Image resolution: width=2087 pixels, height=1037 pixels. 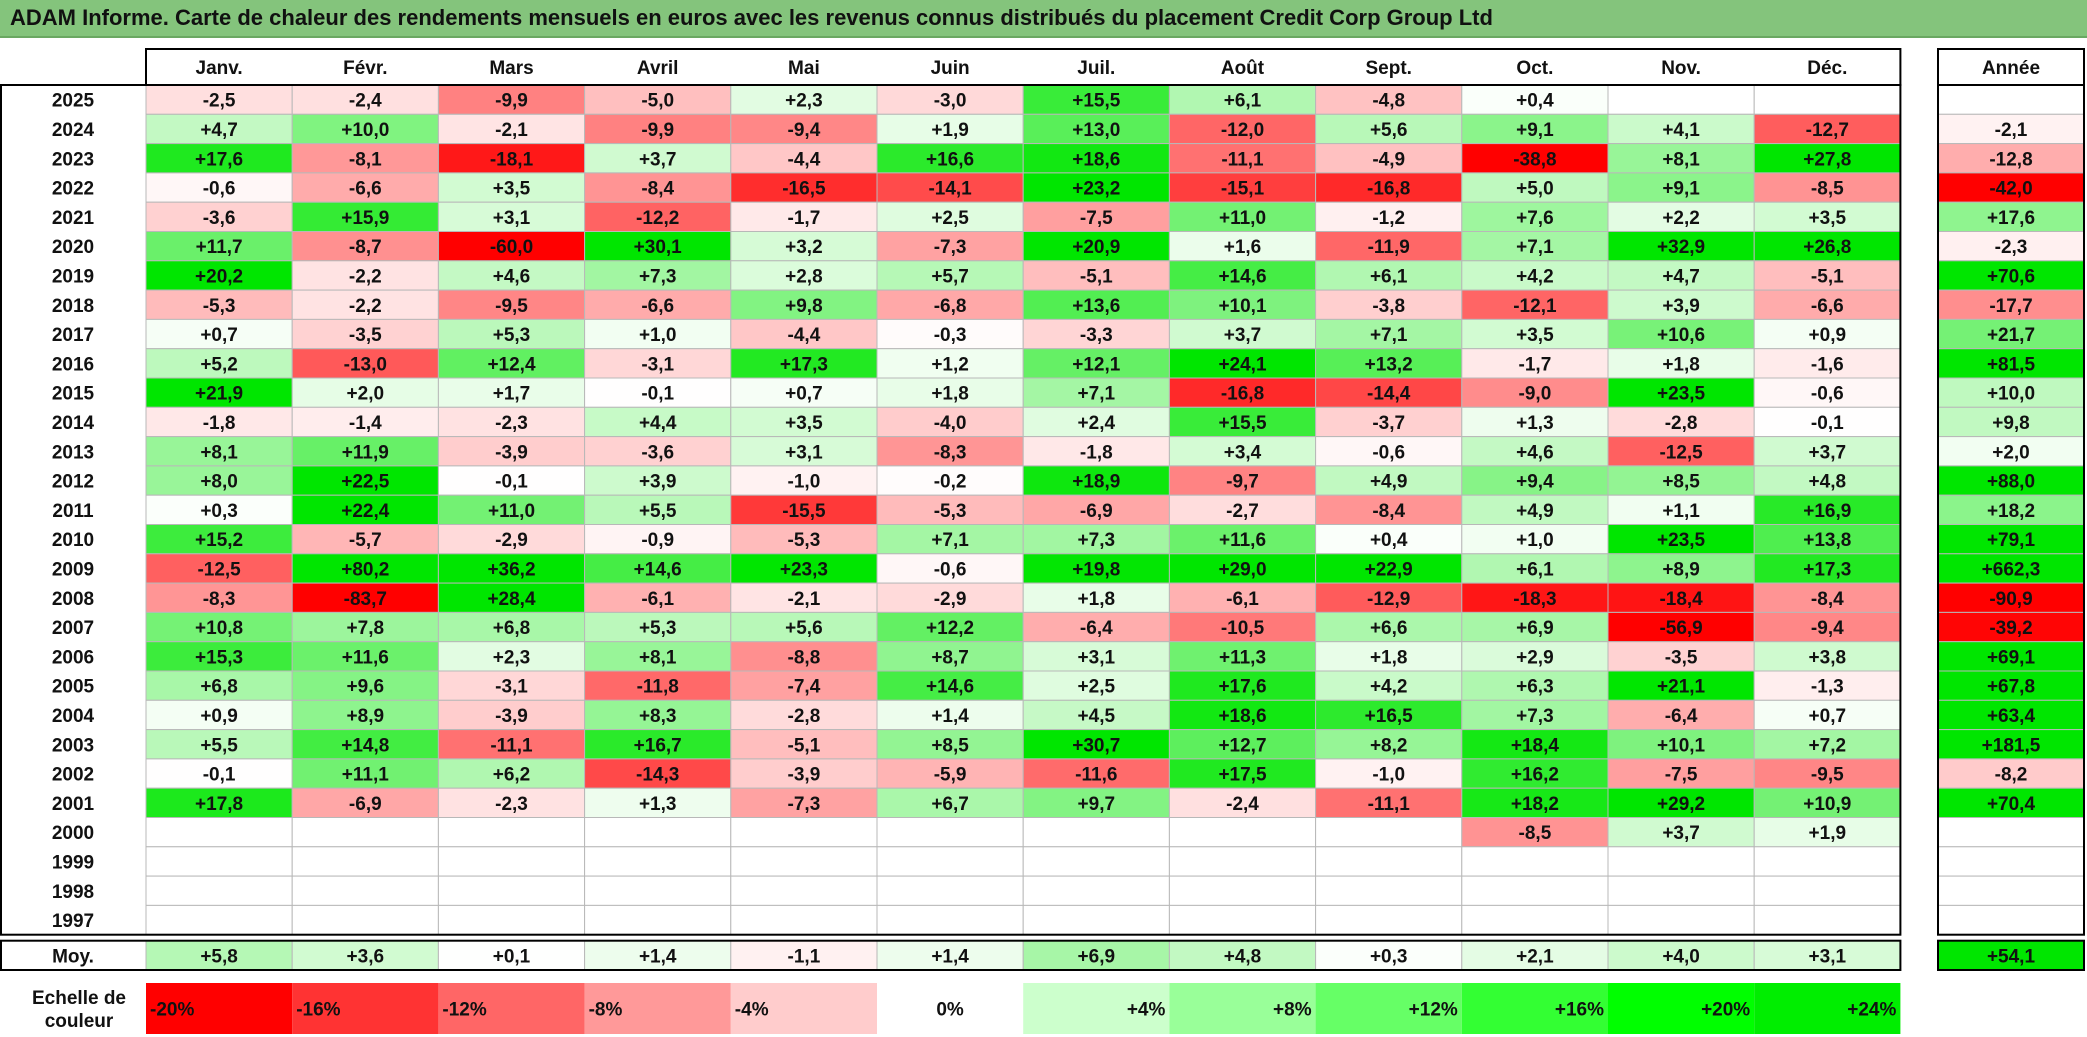 What do you see at coordinates (1389, 364) in the screenshot?
I see `cell-value: +13,2` at bounding box center [1389, 364].